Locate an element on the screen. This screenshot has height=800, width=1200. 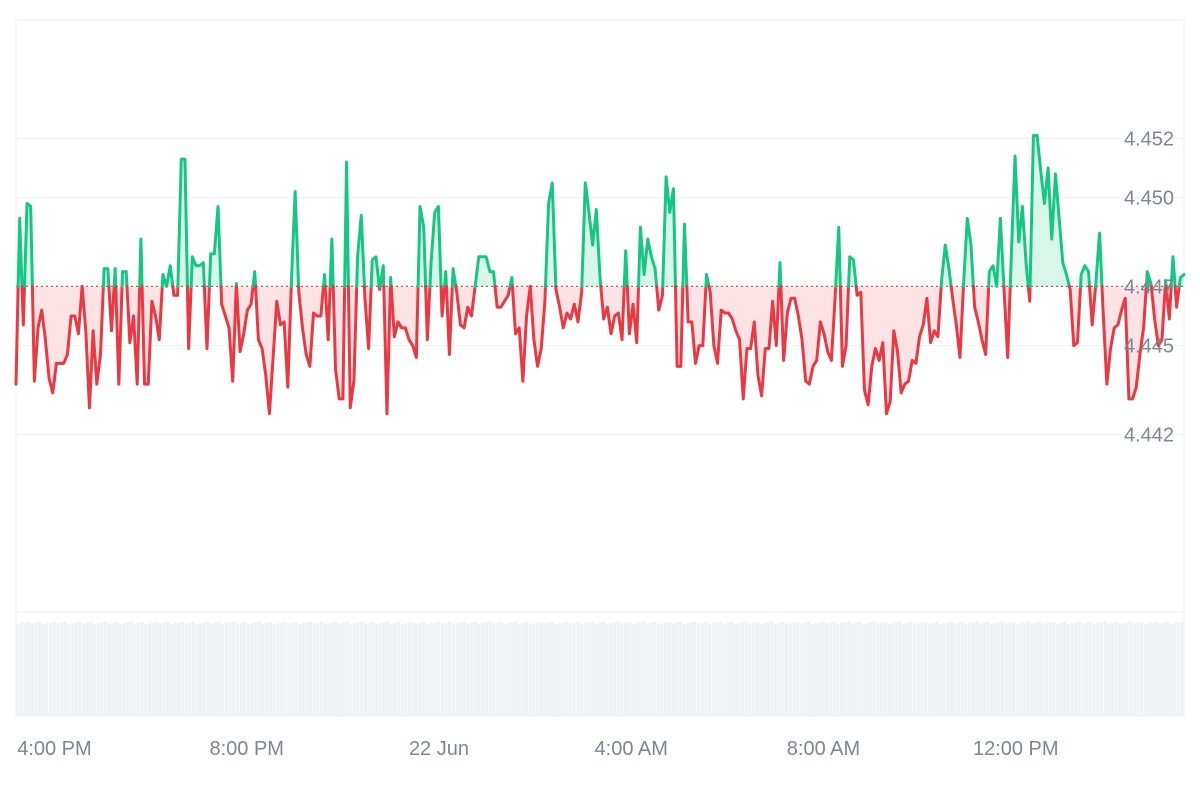
y-tick-label: 4.447 is located at coordinates (1149, 287).